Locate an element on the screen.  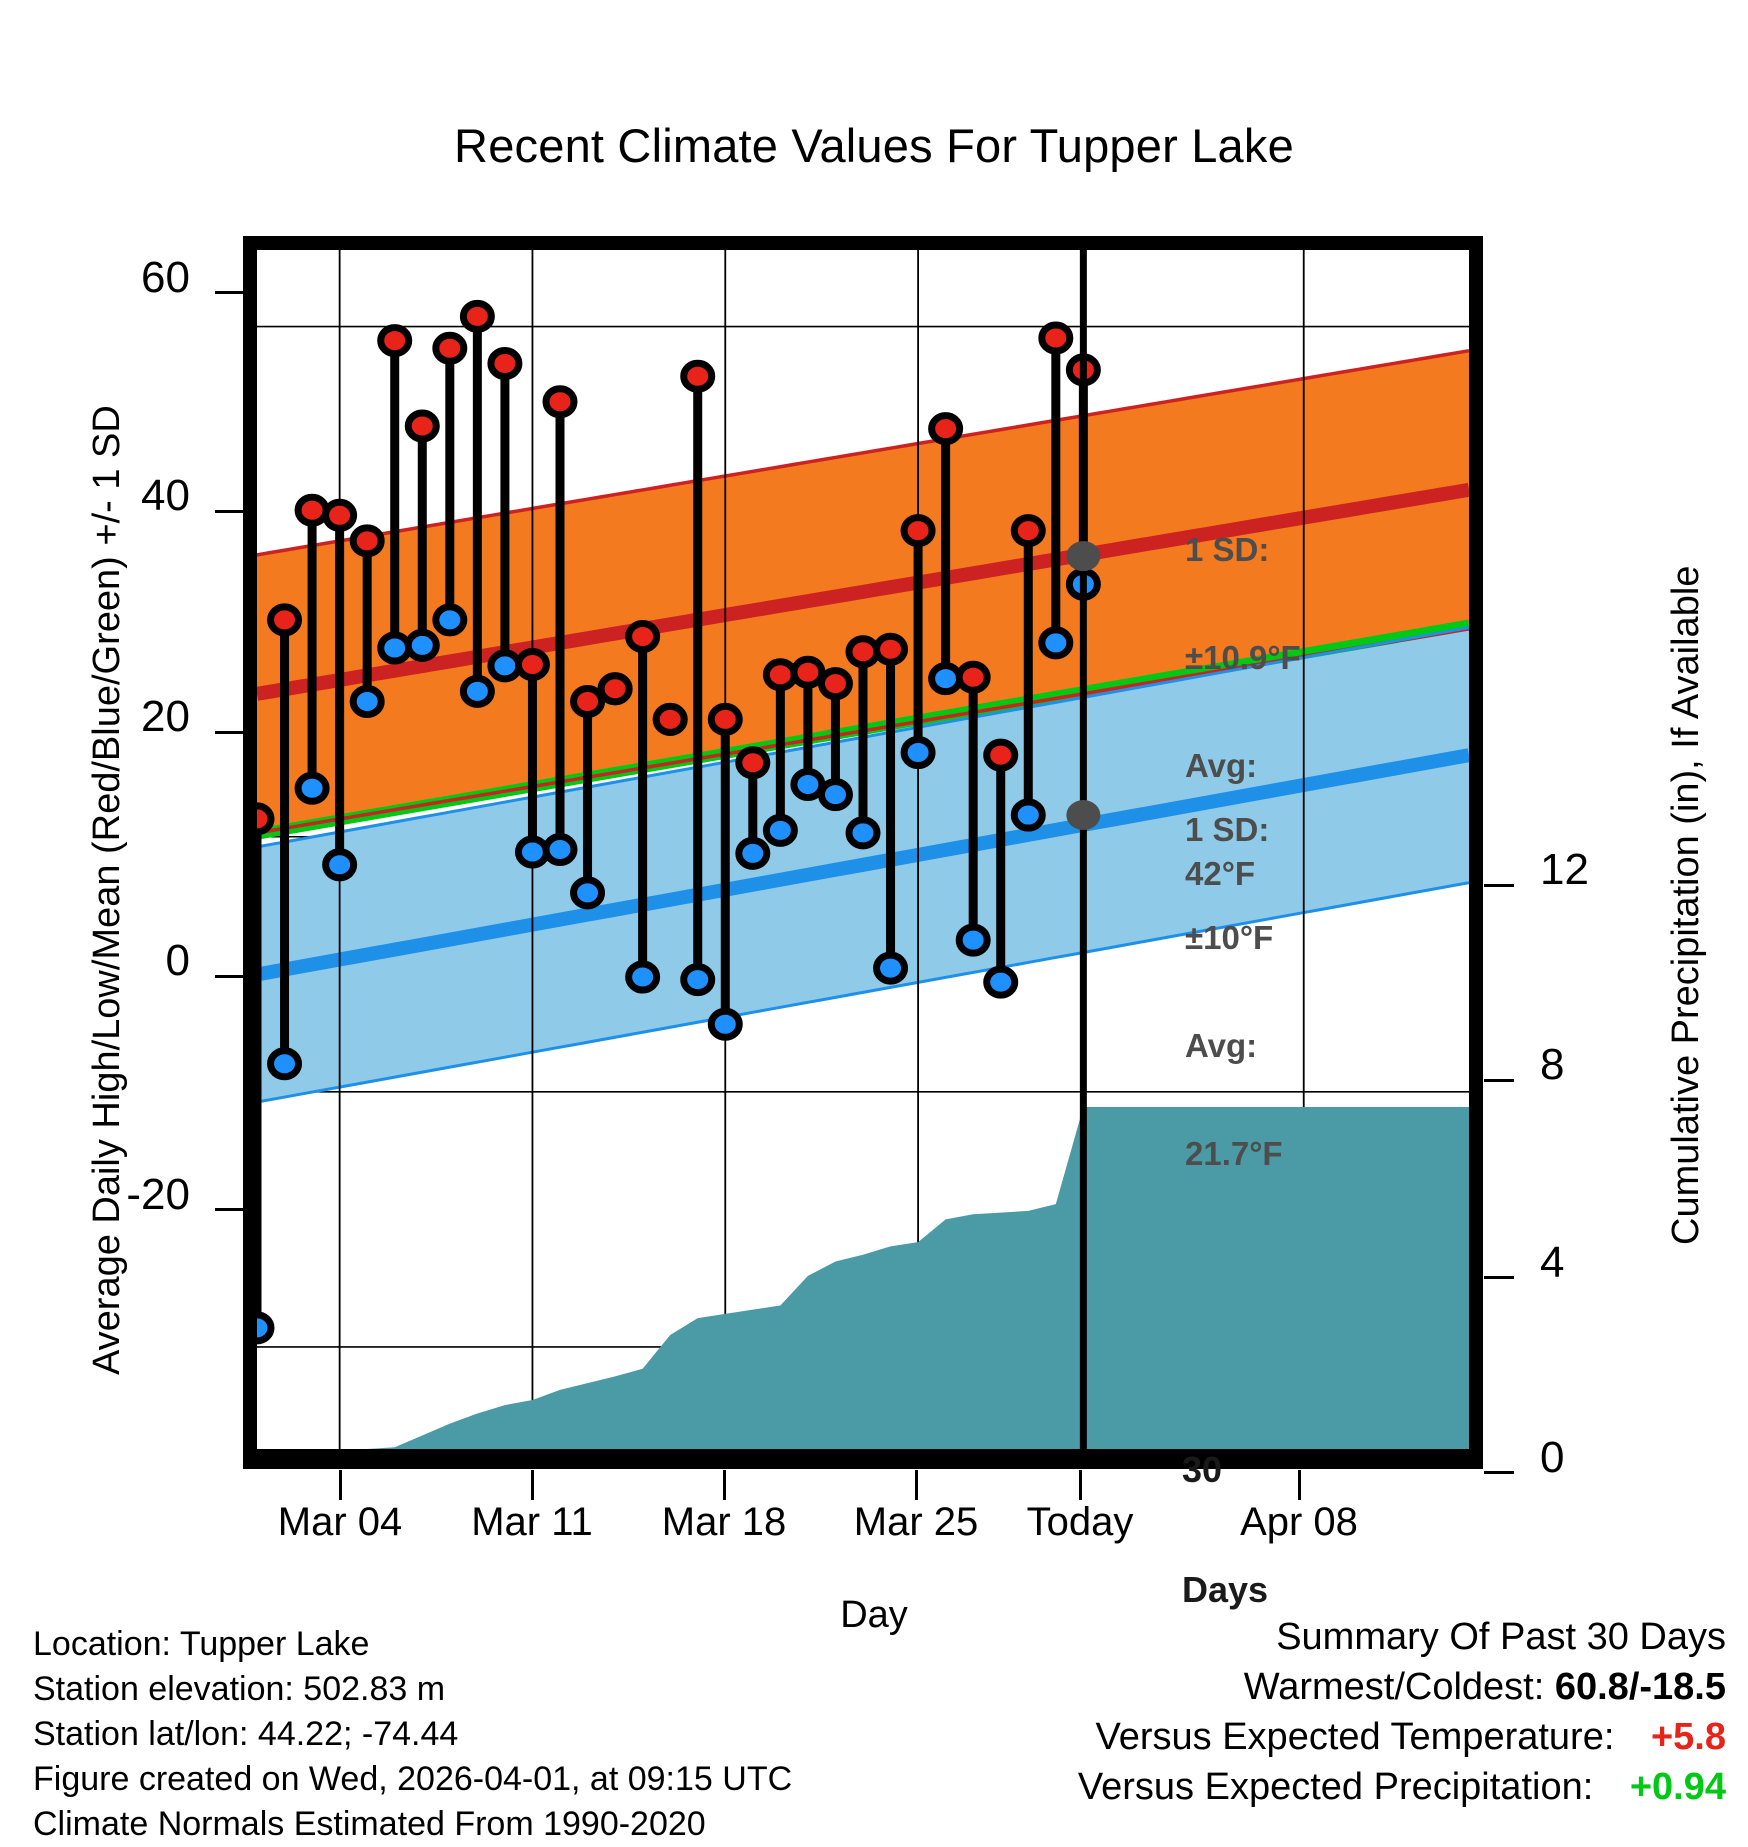
summary-warmest-coldest-row: Warmest/Coldest: 60.8/-18.5 is located at coordinates (1402, 1687).